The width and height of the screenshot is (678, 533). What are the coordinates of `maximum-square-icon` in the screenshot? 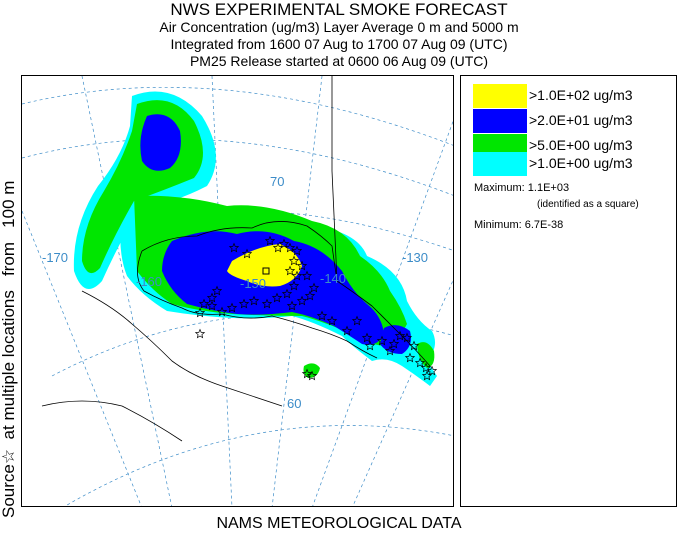 It's located at (266, 271).